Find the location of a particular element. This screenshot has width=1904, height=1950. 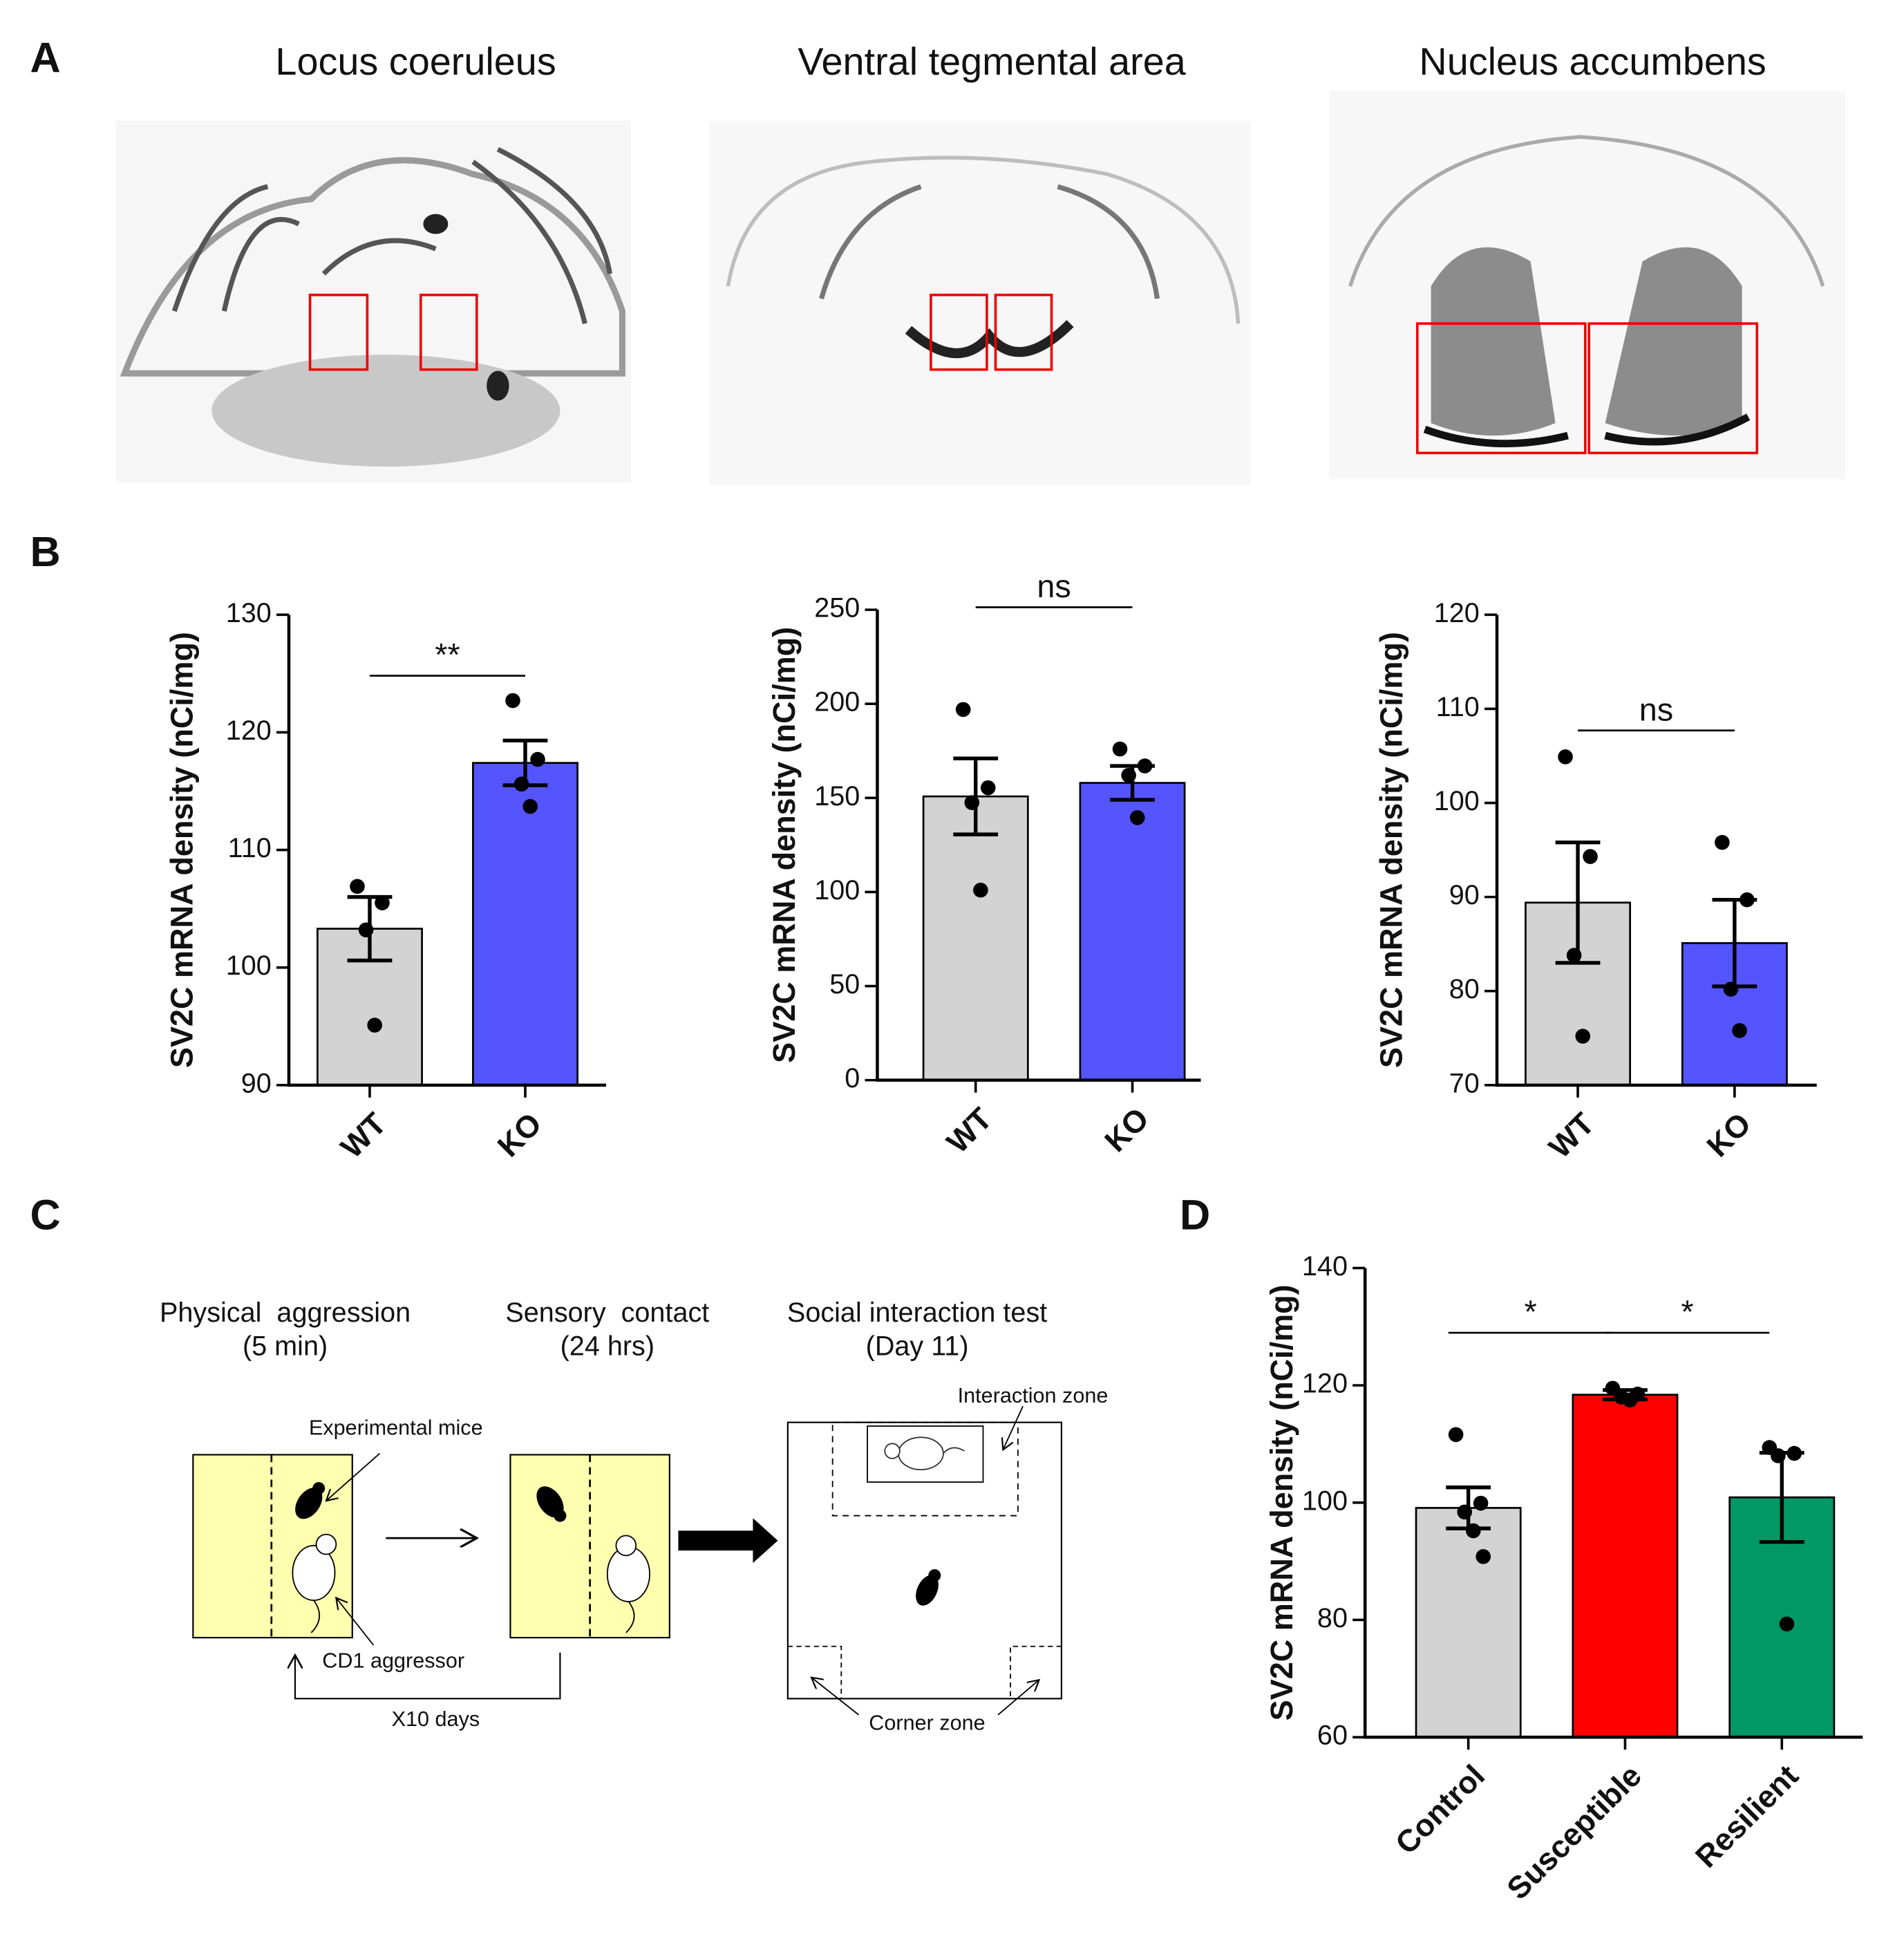

diagram-label: Experimental mice is located at coordinates (396, 1428).